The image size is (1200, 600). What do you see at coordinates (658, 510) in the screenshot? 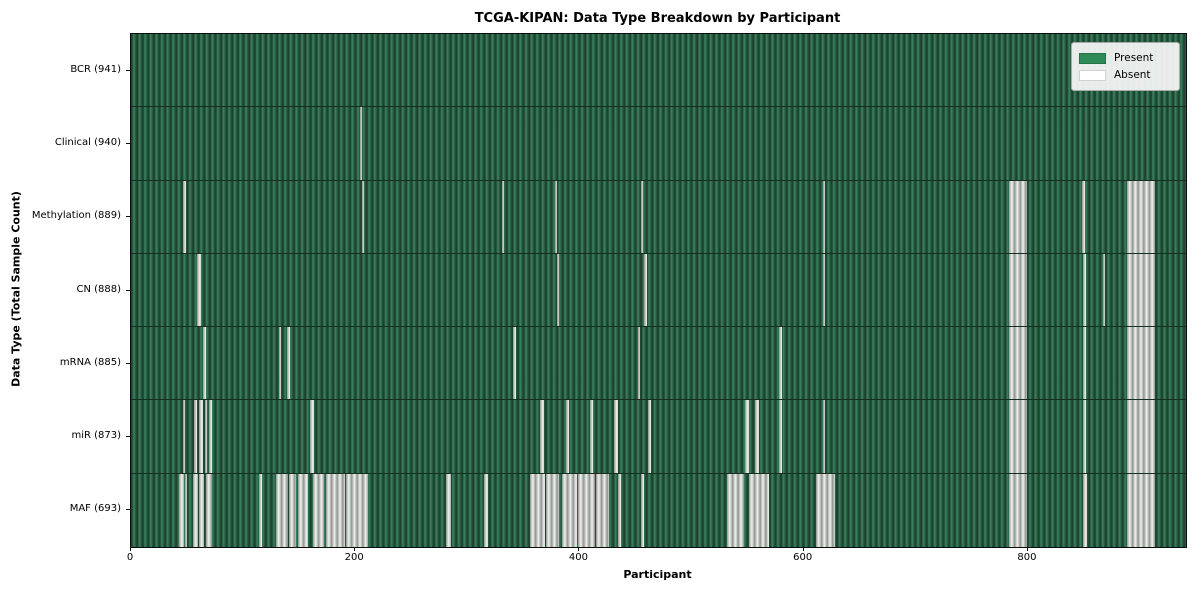
I see `heatmap-row-maf` at bounding box center [658, 510].